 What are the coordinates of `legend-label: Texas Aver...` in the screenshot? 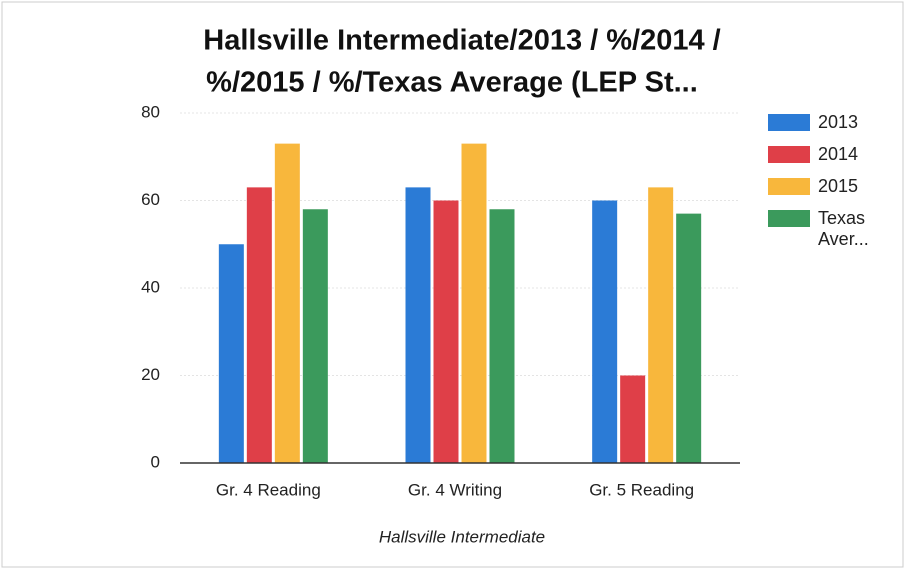 It's located at (843, 228).